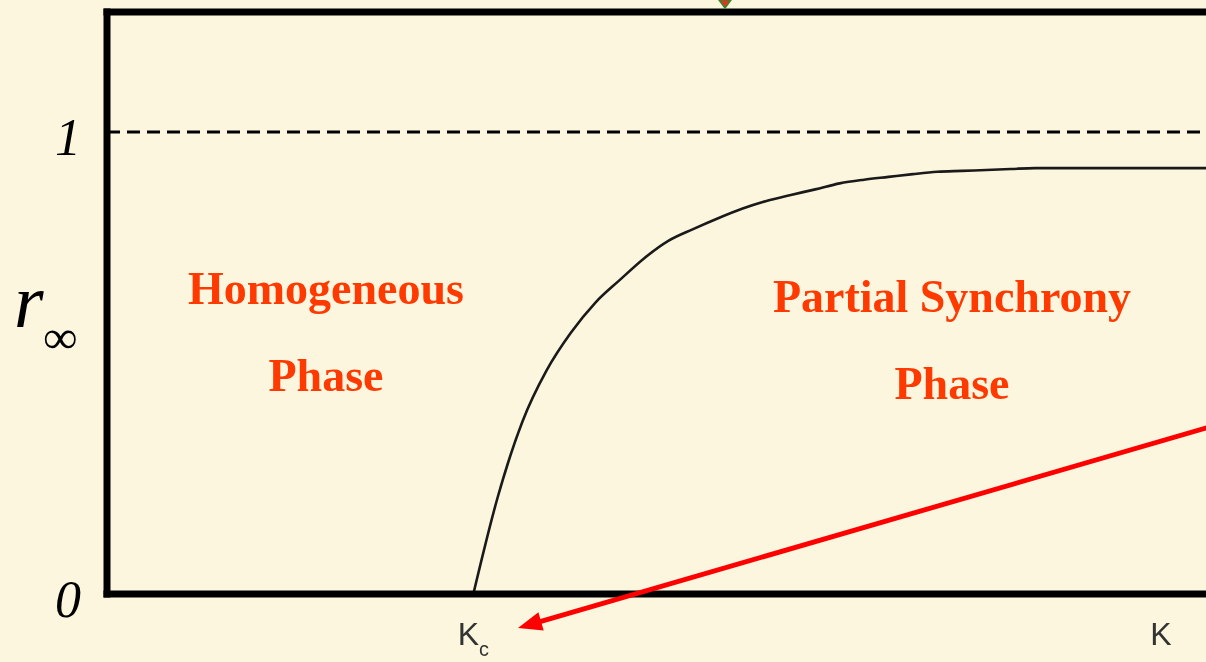 The height and width of the screenshot is (662, 1206). I want to click on x-axis-title: K, so click(1161, 634).